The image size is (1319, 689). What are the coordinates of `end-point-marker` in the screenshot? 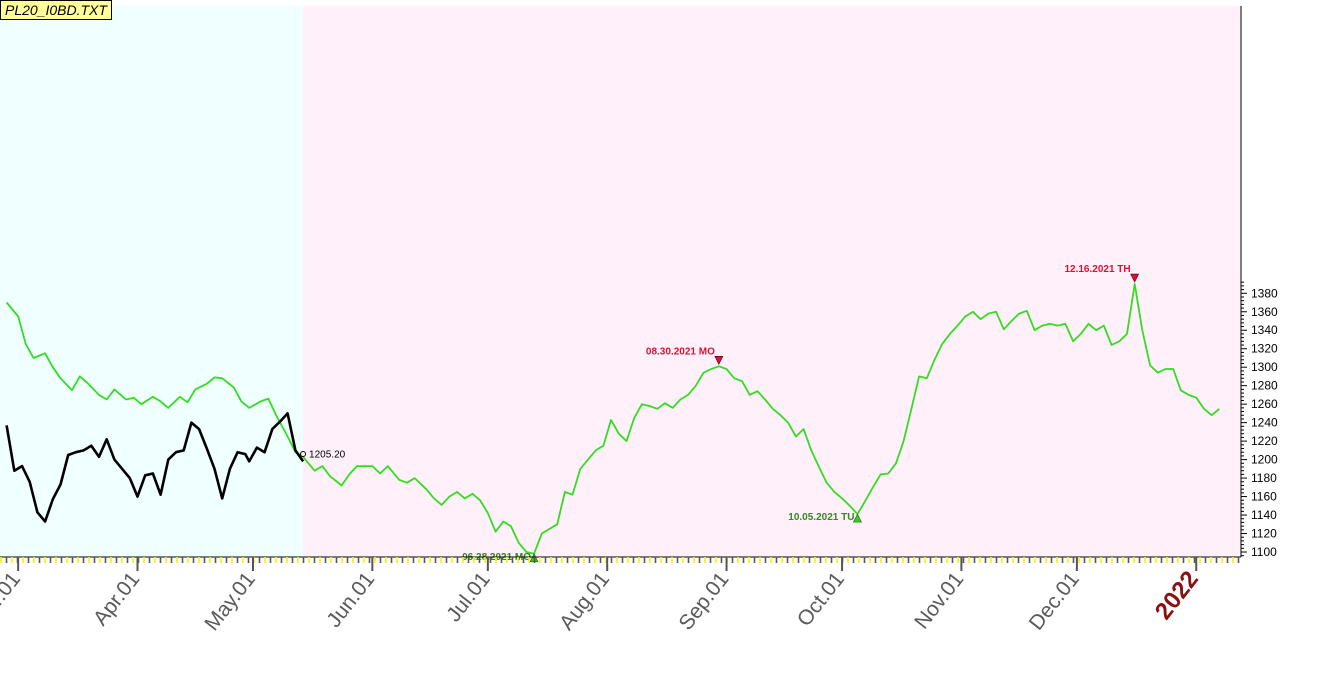 It's located at (303, 454).